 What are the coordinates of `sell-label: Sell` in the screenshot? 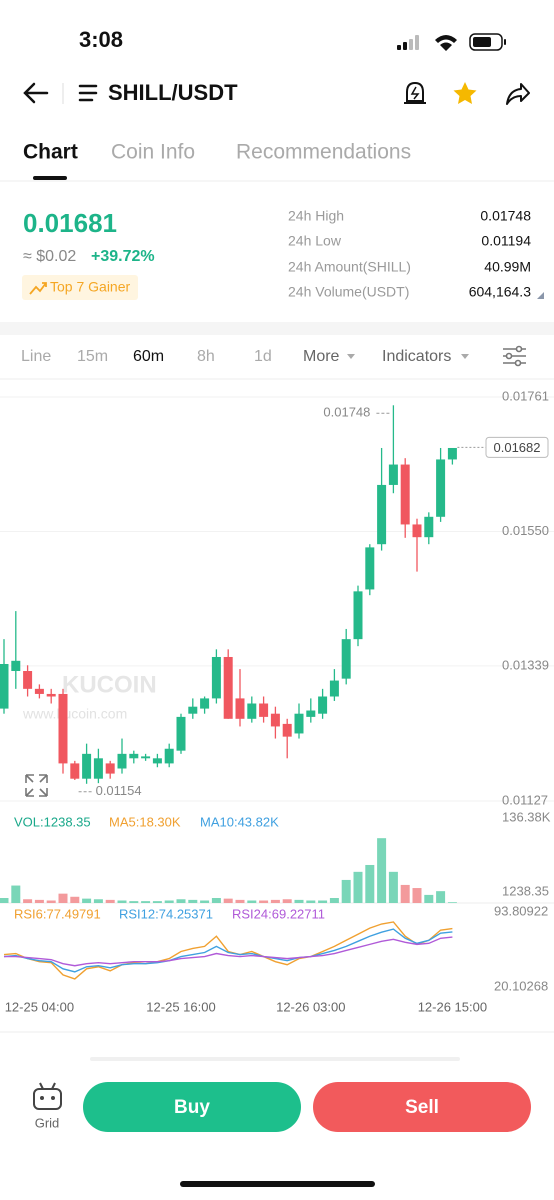 It's located at (422, 1107).